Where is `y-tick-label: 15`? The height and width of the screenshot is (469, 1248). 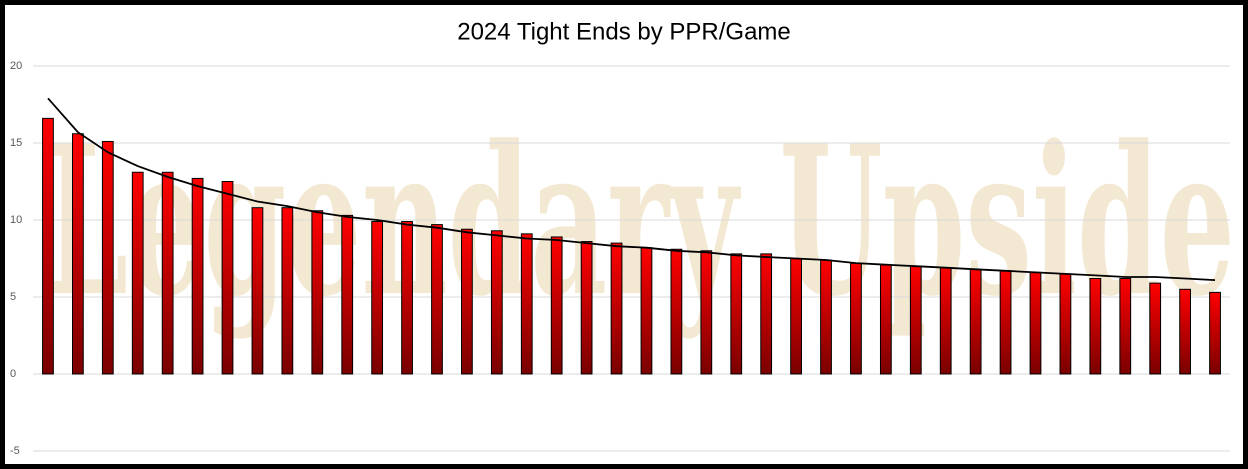
y-tick-label: 15 is located at coordinates (16, 143).